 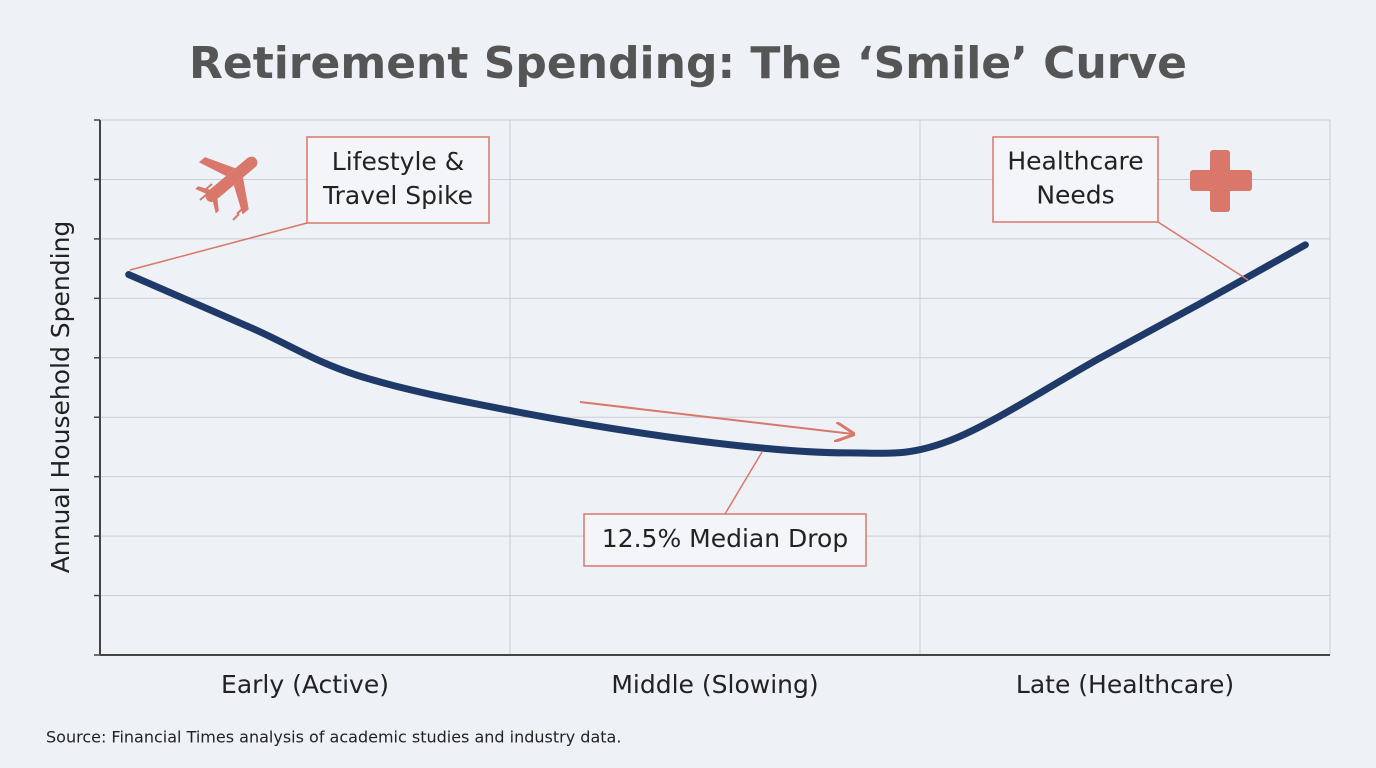 I want to click on chart-title: Retirement Spending: The ‘Smile’ Curve, so click(x=688, y=63).